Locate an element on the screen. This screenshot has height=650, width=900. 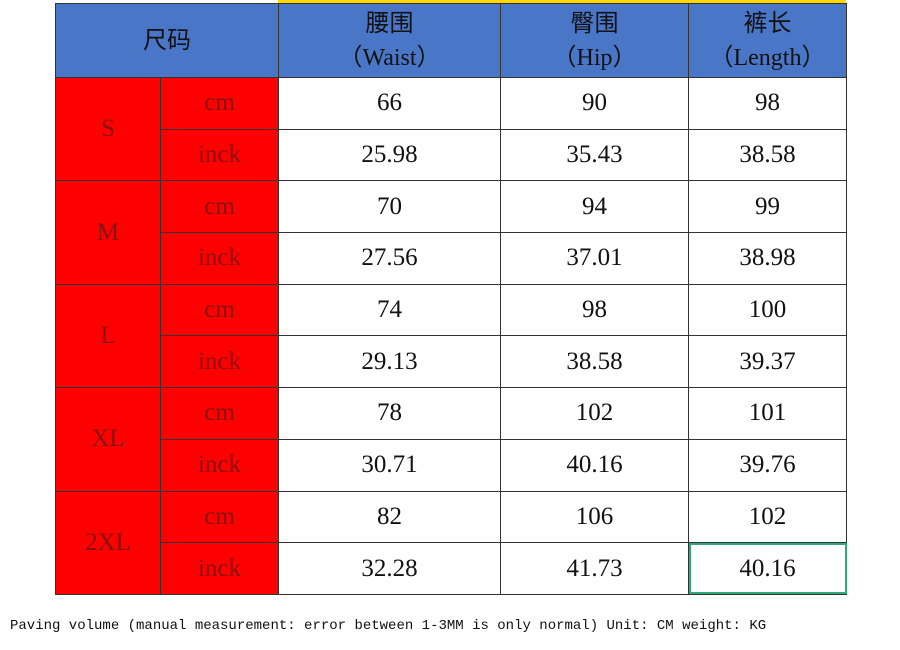
value-cell: 70 is located at coordinates (389, 207).